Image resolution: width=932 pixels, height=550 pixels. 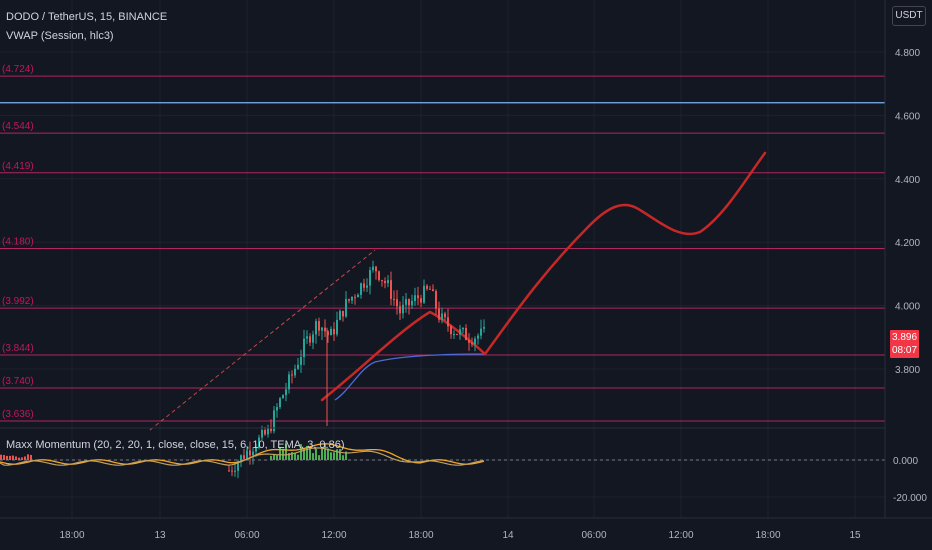 What do you see at coordinates (680, 535) in the screenshot?
I see `time-axis-label: 12:00` at bounding box center [680, 535].